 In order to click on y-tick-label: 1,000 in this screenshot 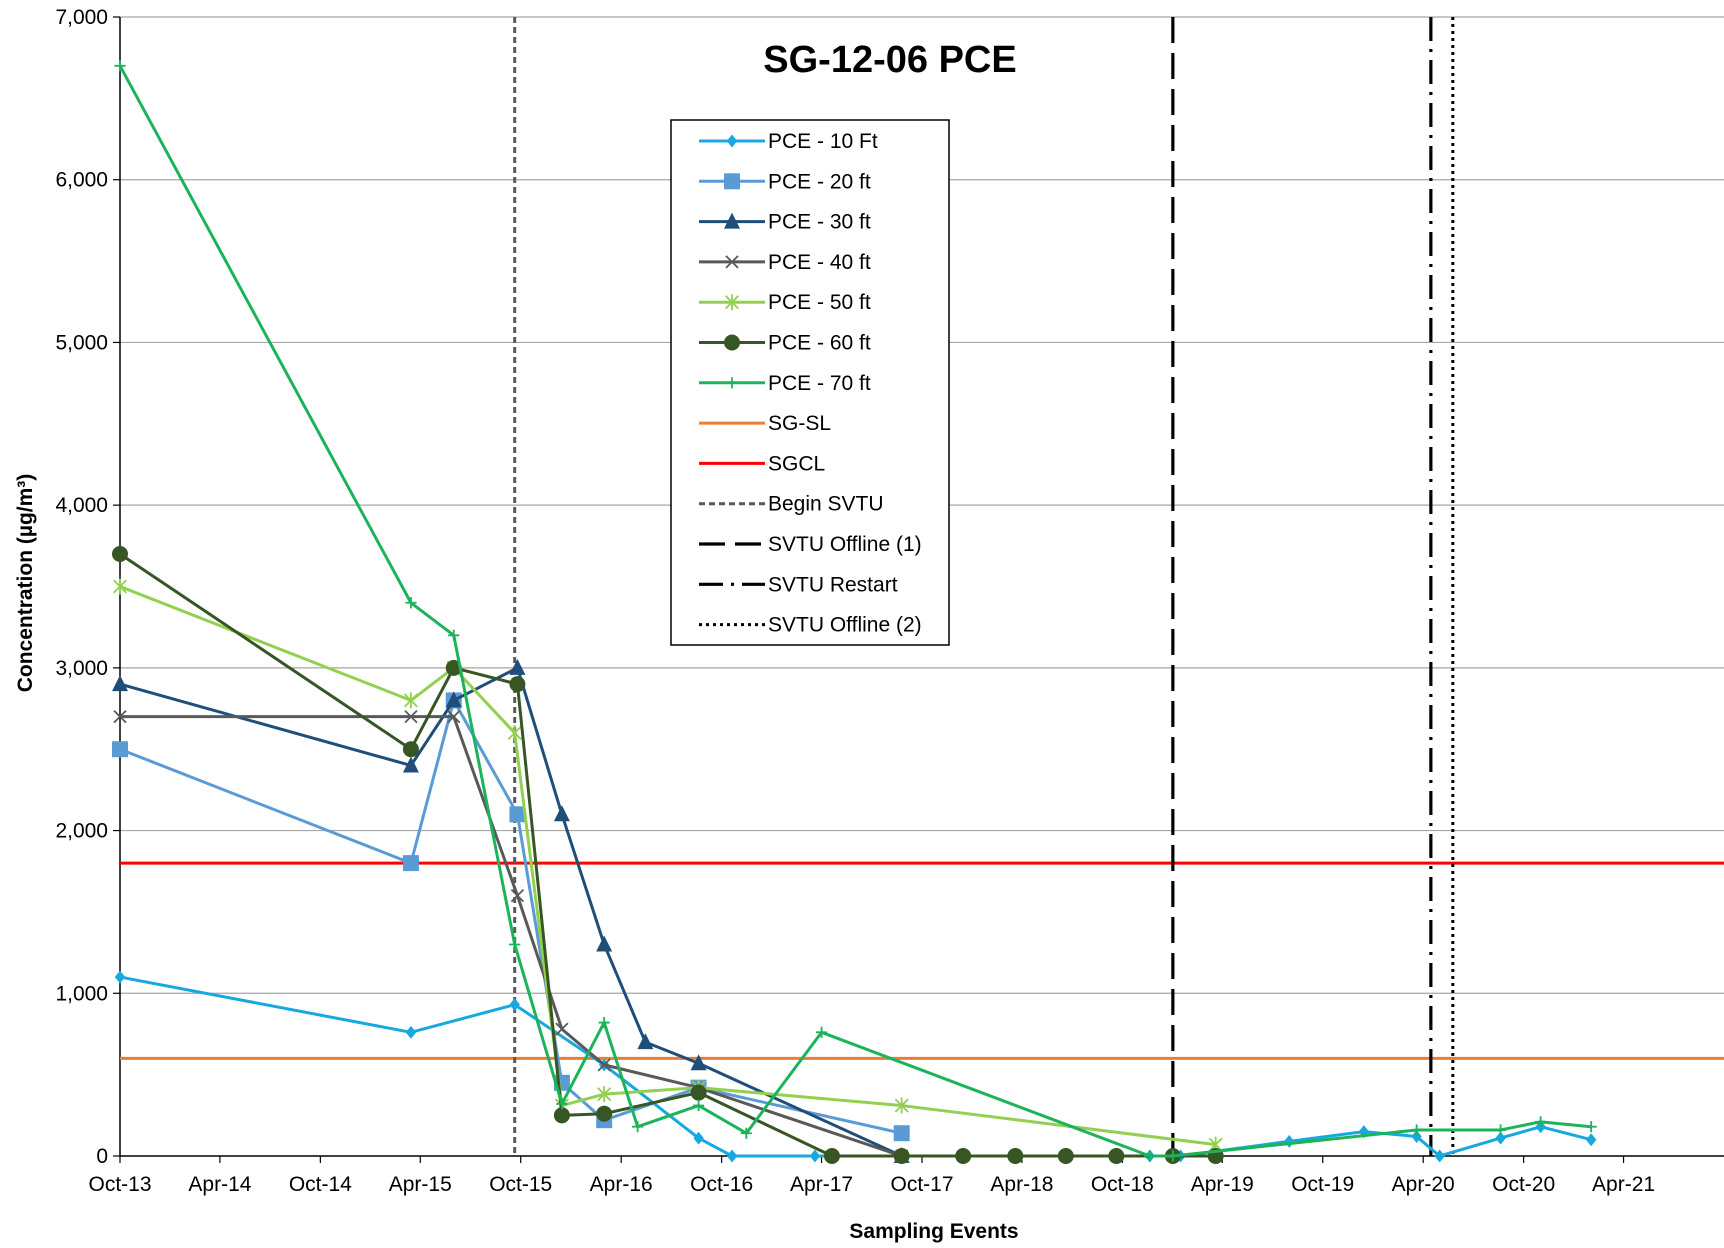, I will do `click(81, 993)`.